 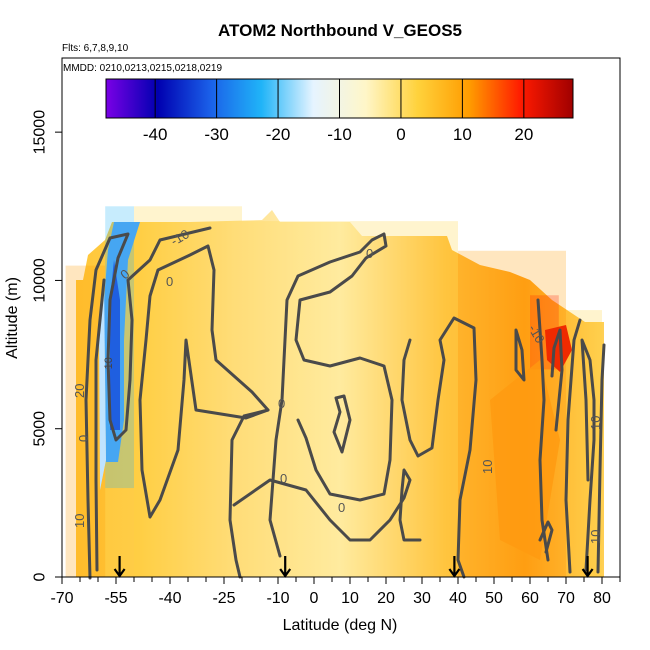 I want to click on y-tick-label: 15000, so click(x=40, y=132).